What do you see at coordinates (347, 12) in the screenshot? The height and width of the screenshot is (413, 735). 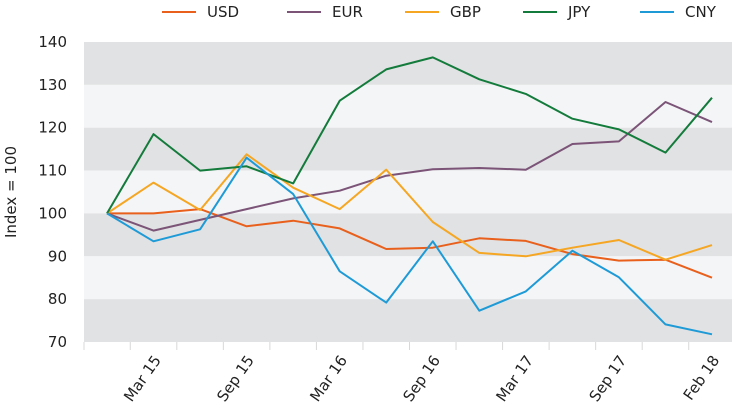 I see `legend-label: EUR` at bounding box center [347, 12].